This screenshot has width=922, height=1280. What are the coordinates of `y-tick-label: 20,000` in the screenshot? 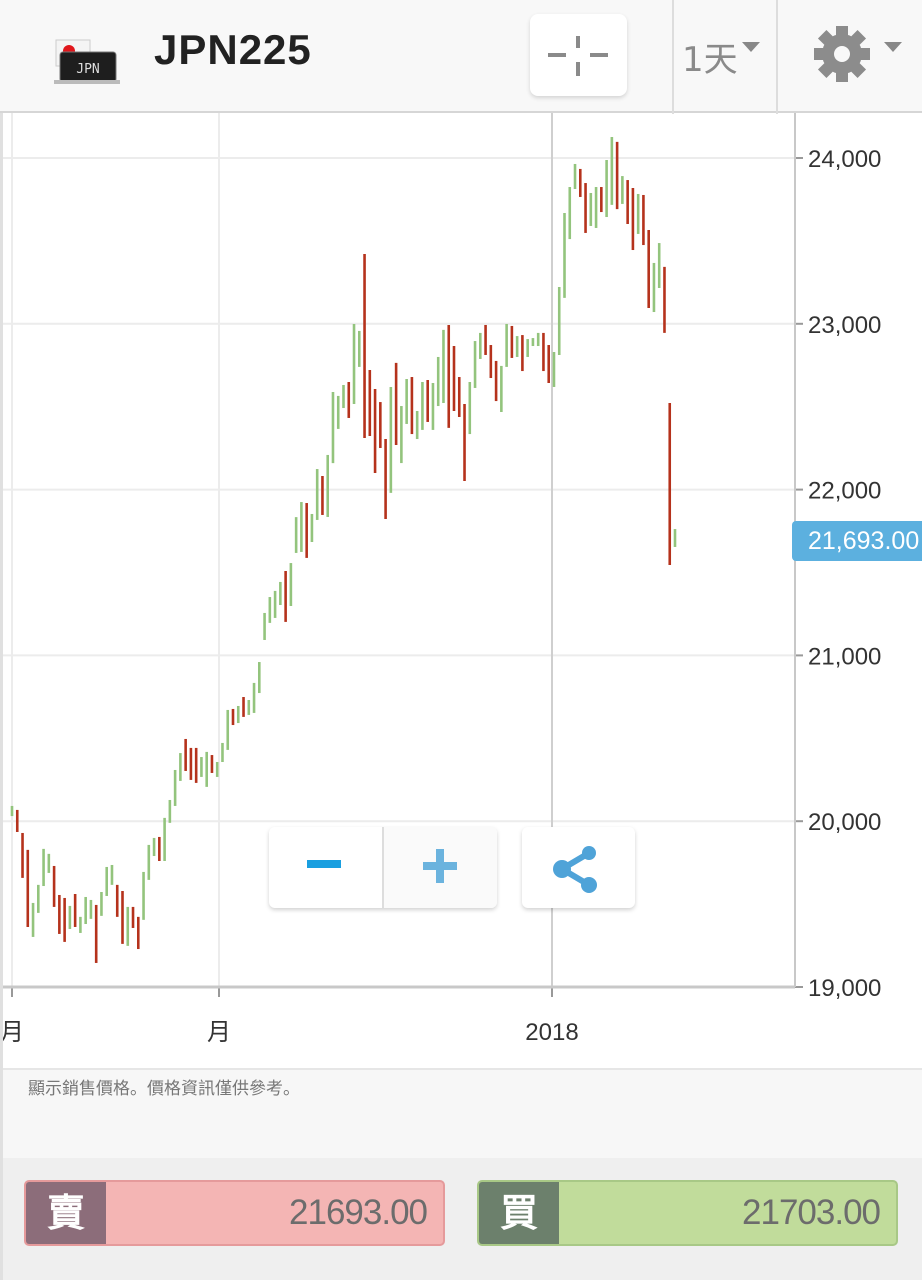 It's located at (844, 822).